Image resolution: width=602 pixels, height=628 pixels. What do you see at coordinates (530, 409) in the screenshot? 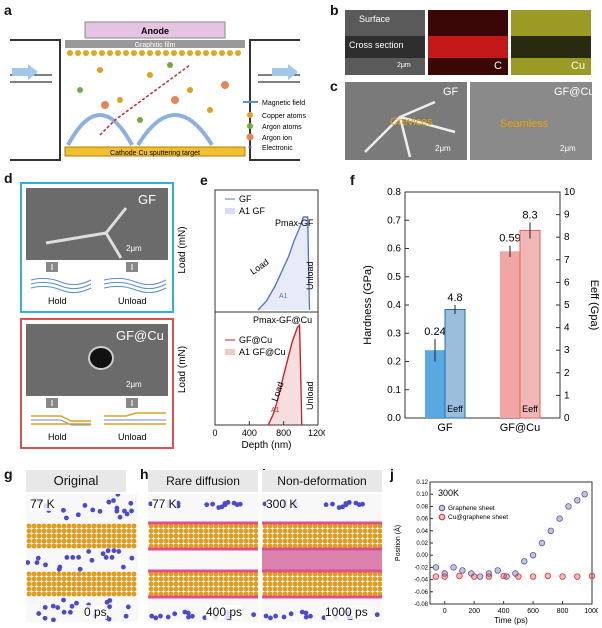
I see `f-eff-sub-1: Eeff` at bounding box center [530, 409].